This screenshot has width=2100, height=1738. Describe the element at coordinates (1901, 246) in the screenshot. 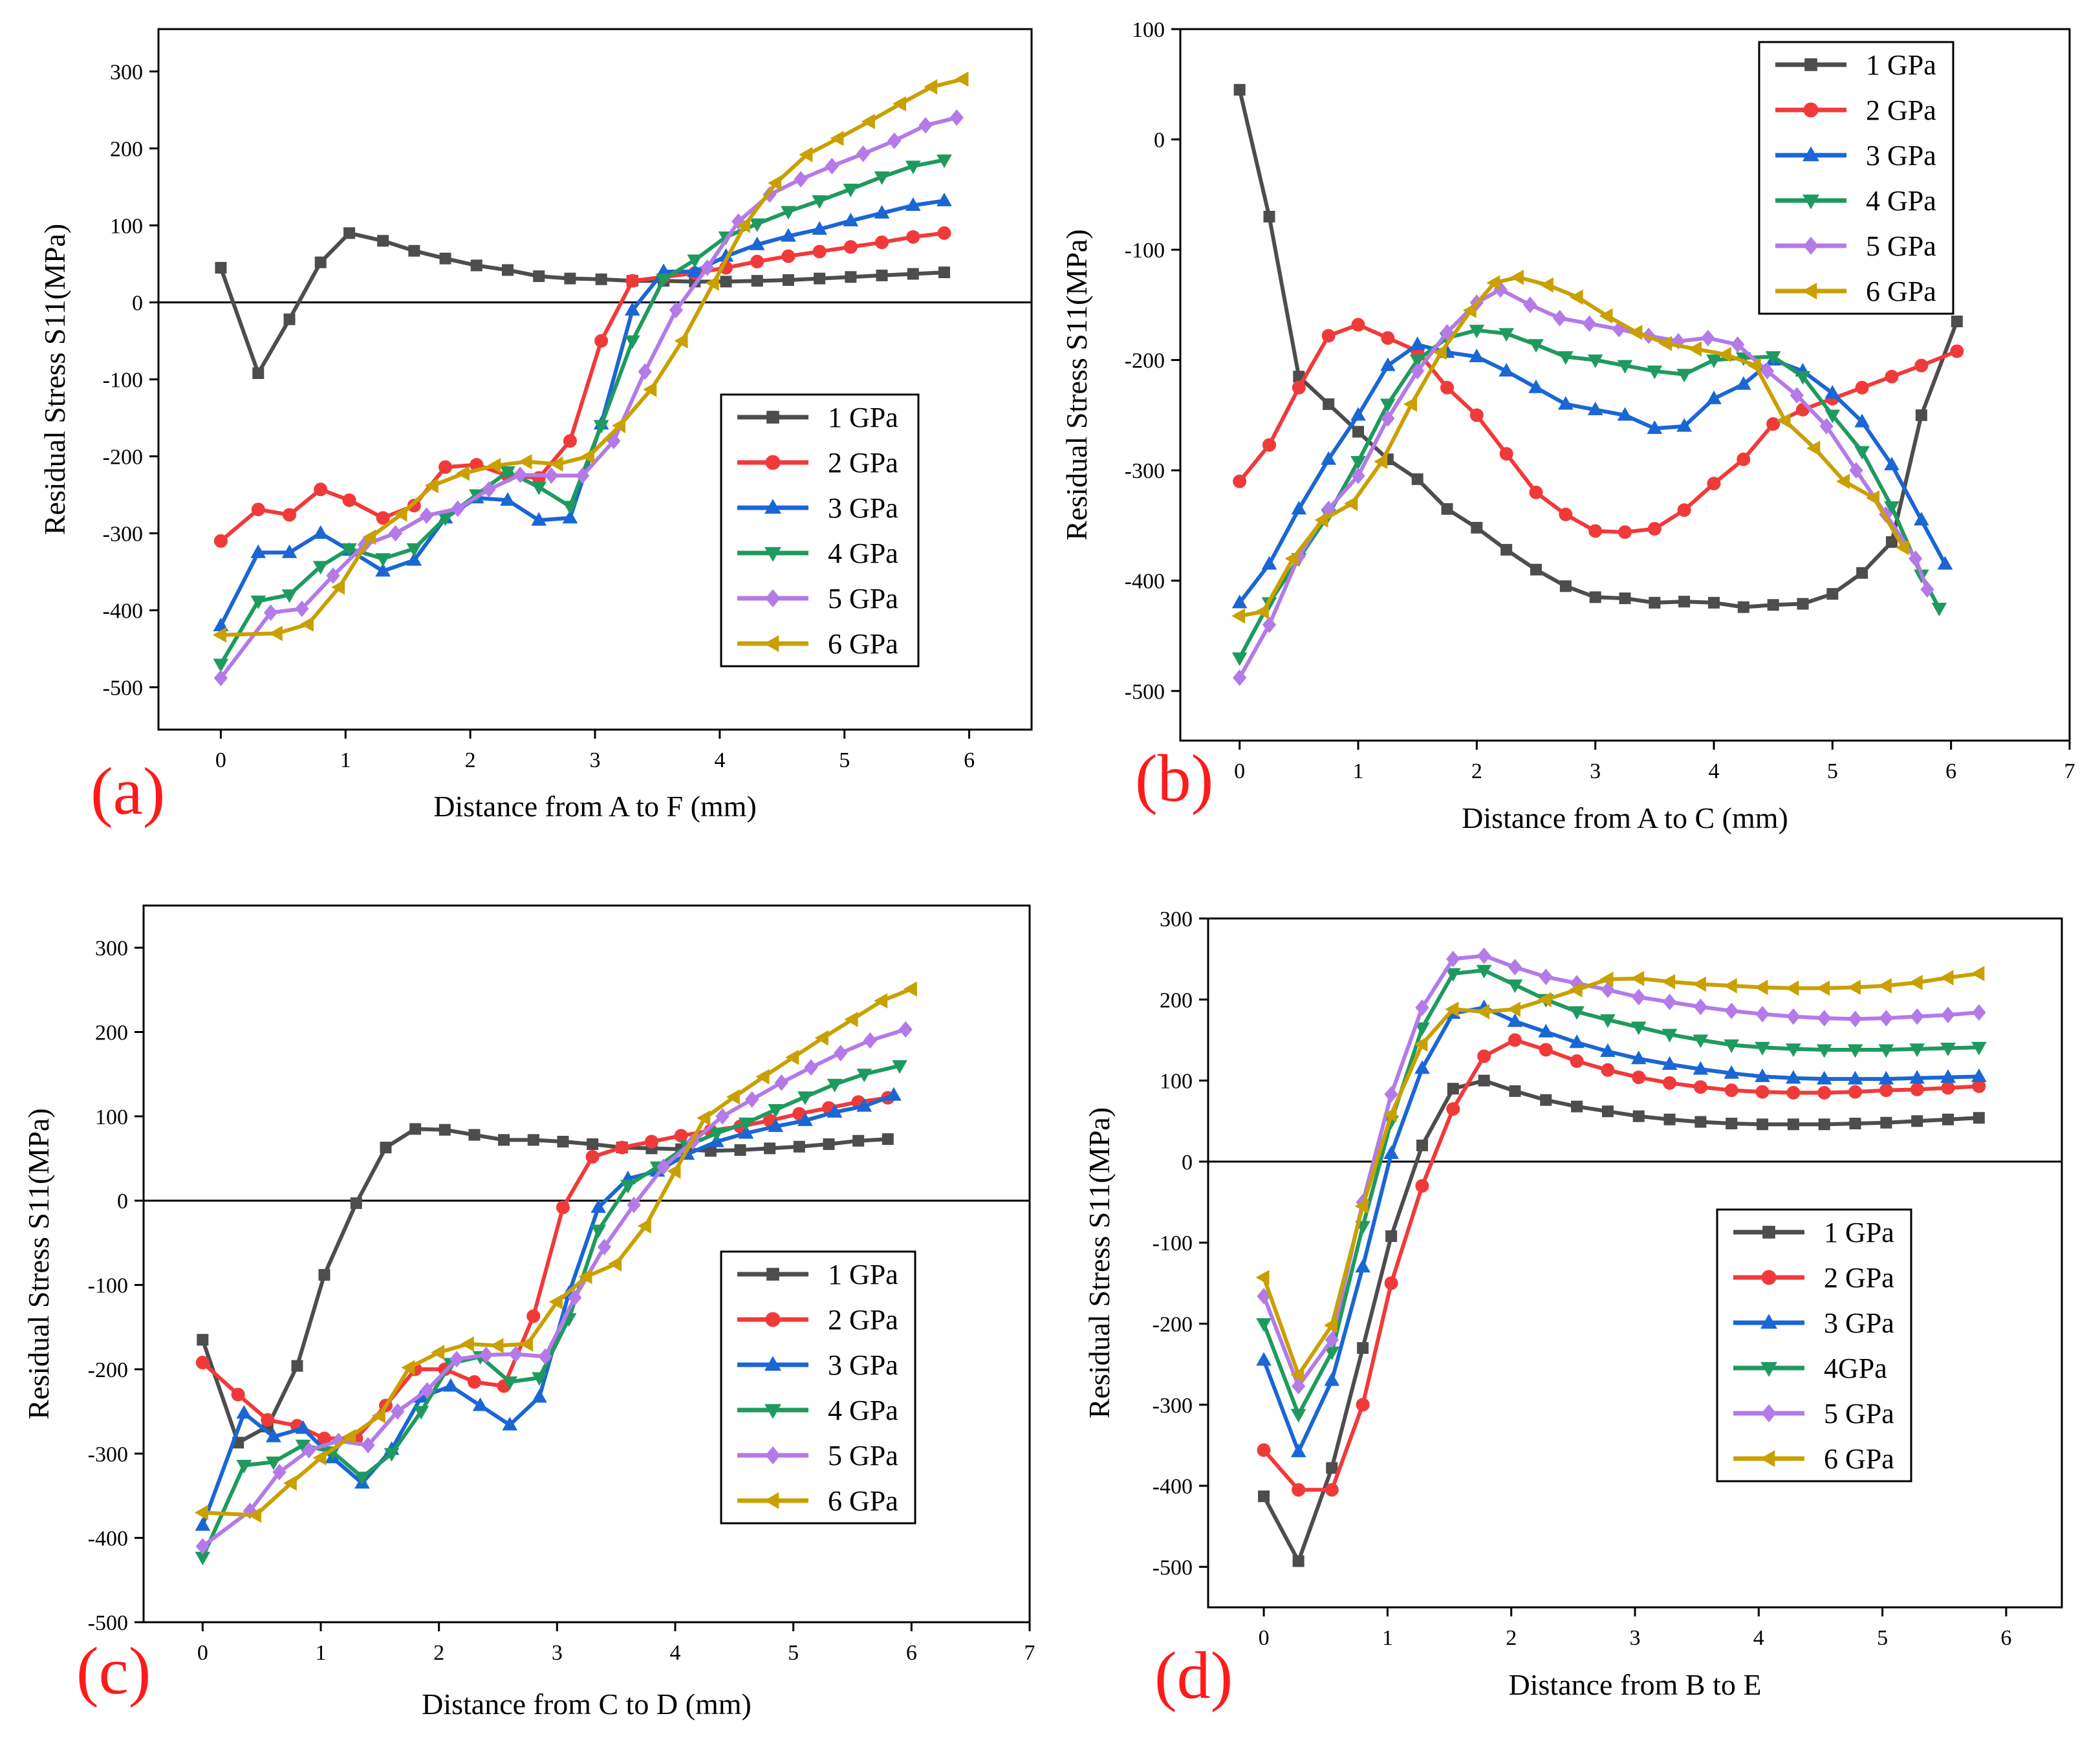

I see `legend-label: 5 GPa` at that location.